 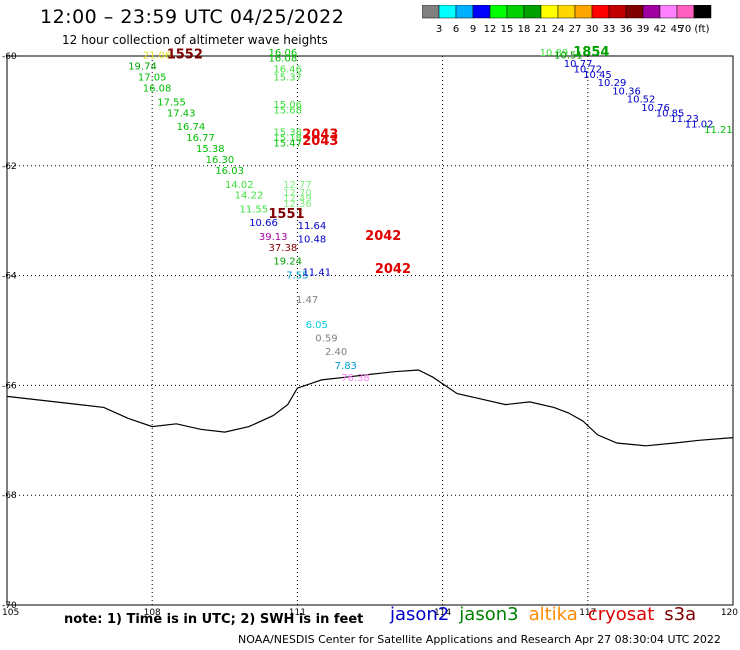 What do you see at coordinates (718, 130) in the screenshot?
I see `wave-height-label: 11.21` at bounding box center [718, 130].